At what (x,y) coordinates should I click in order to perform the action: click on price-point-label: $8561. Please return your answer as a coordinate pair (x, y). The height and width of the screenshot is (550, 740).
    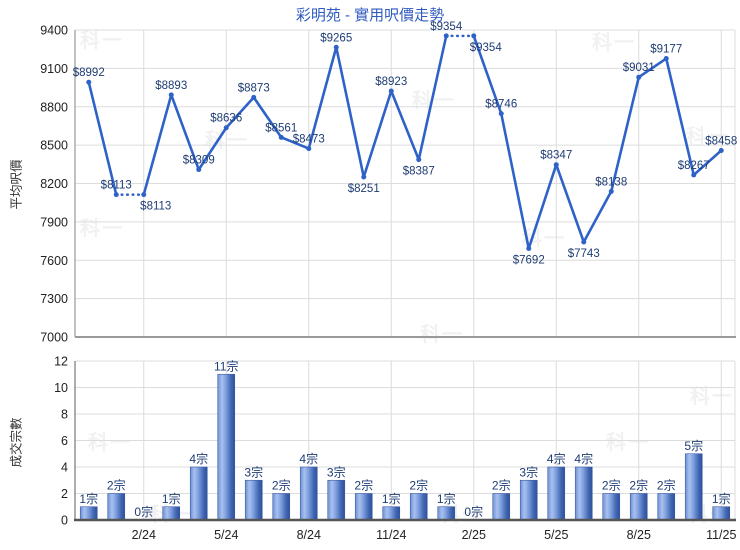
    Looking at the image, I should click on (281, 128).